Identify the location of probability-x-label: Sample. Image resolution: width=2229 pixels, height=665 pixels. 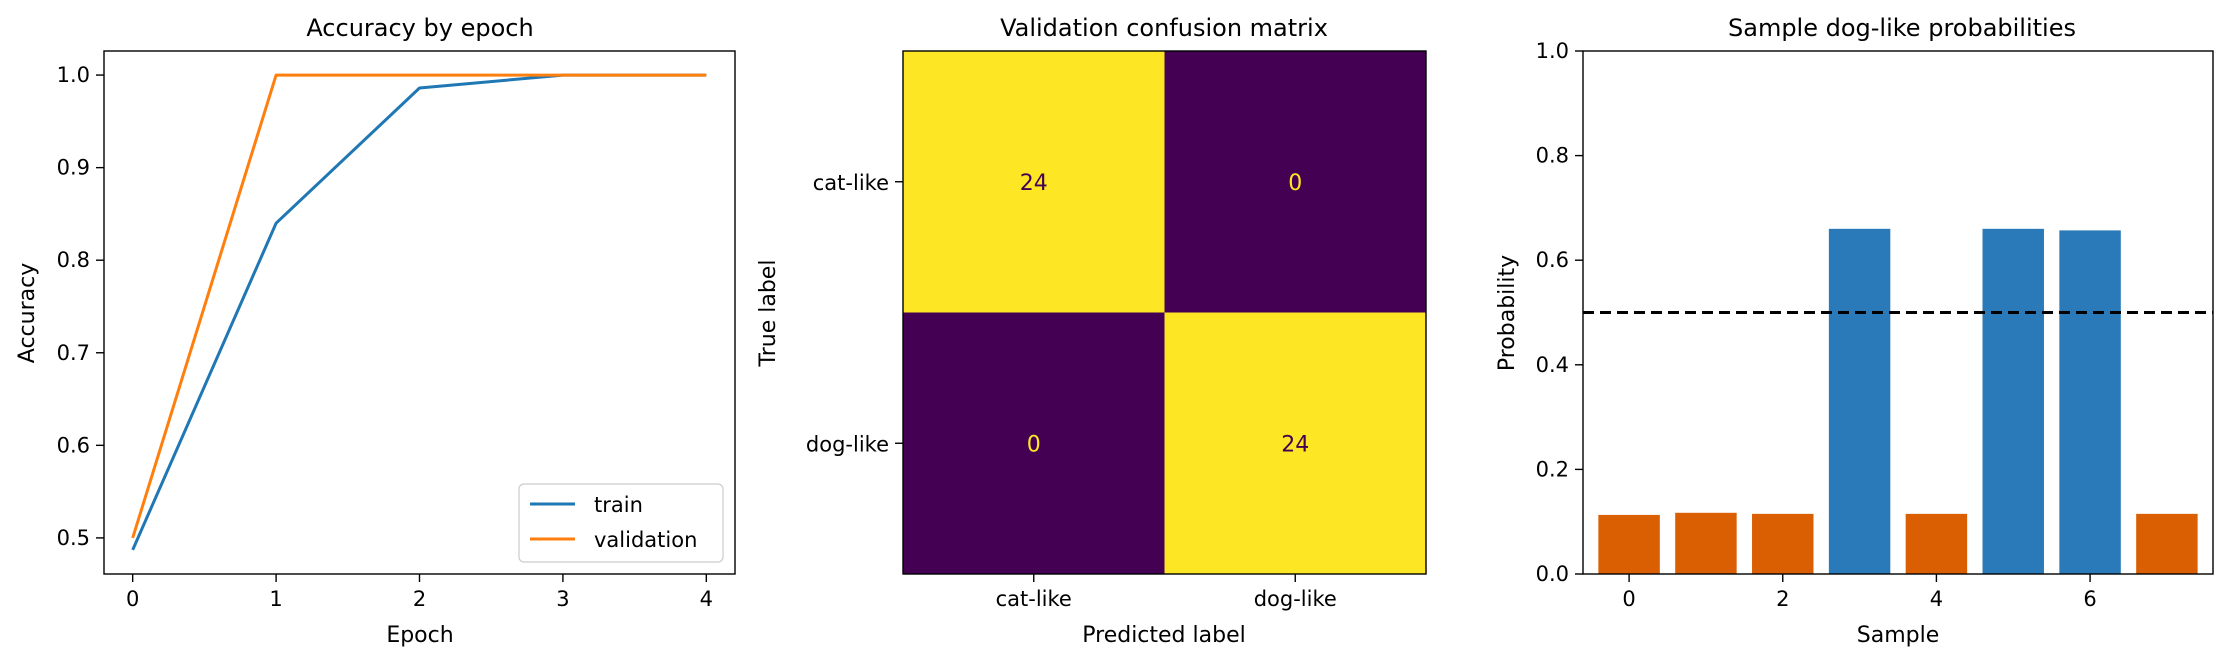
(1898, 635).